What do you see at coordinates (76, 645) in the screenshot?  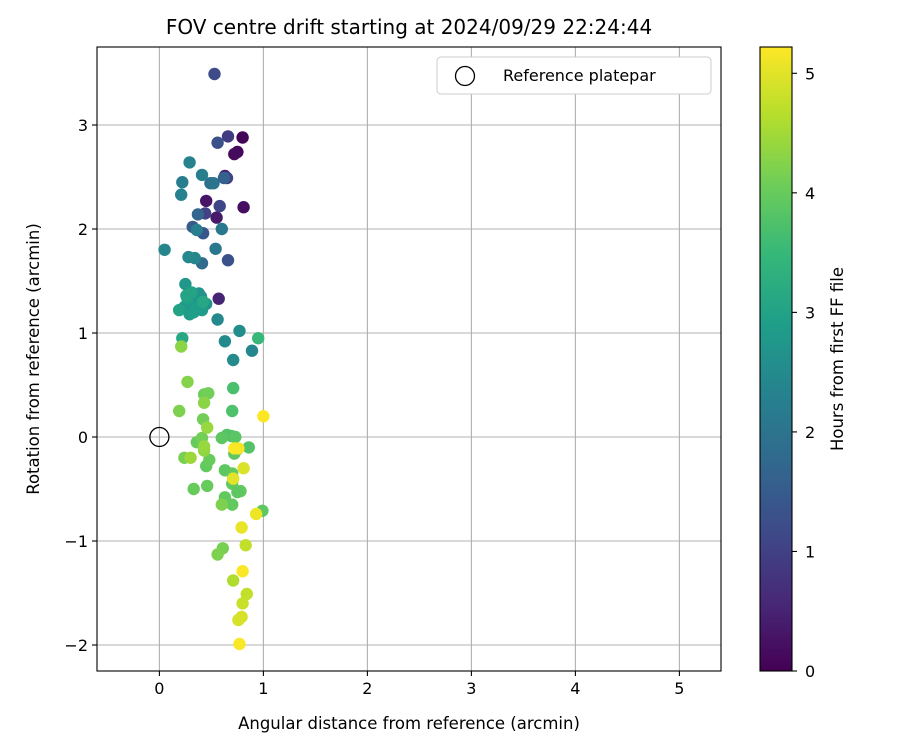 I see `y-tick-label: −2` at bounding box center [76, 645].